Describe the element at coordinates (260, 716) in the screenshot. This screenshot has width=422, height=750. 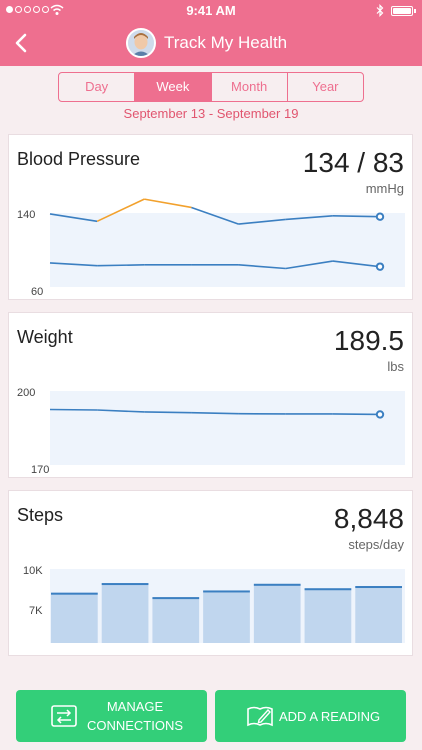
I see `edit-note-icon` at that location.